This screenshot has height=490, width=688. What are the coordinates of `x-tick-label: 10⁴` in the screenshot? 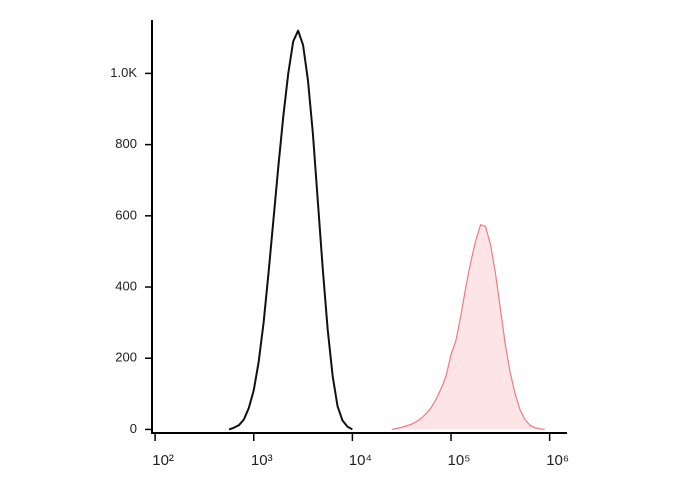 It's located at (360, 460).